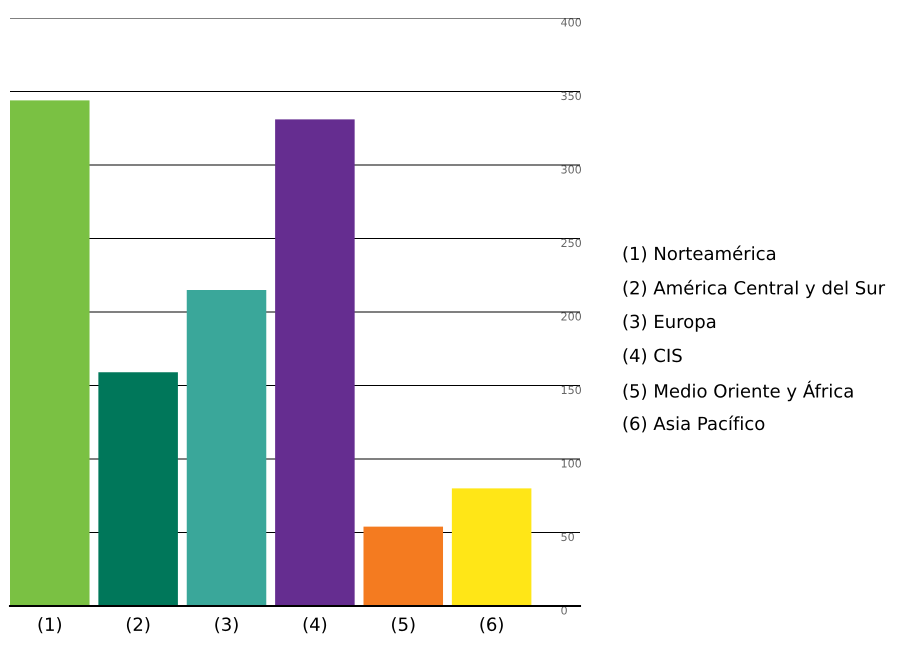 The height and width of the screenshot is (648, 904). I want to click on text: (5) Medio Oriente y África, so click(738, 391).